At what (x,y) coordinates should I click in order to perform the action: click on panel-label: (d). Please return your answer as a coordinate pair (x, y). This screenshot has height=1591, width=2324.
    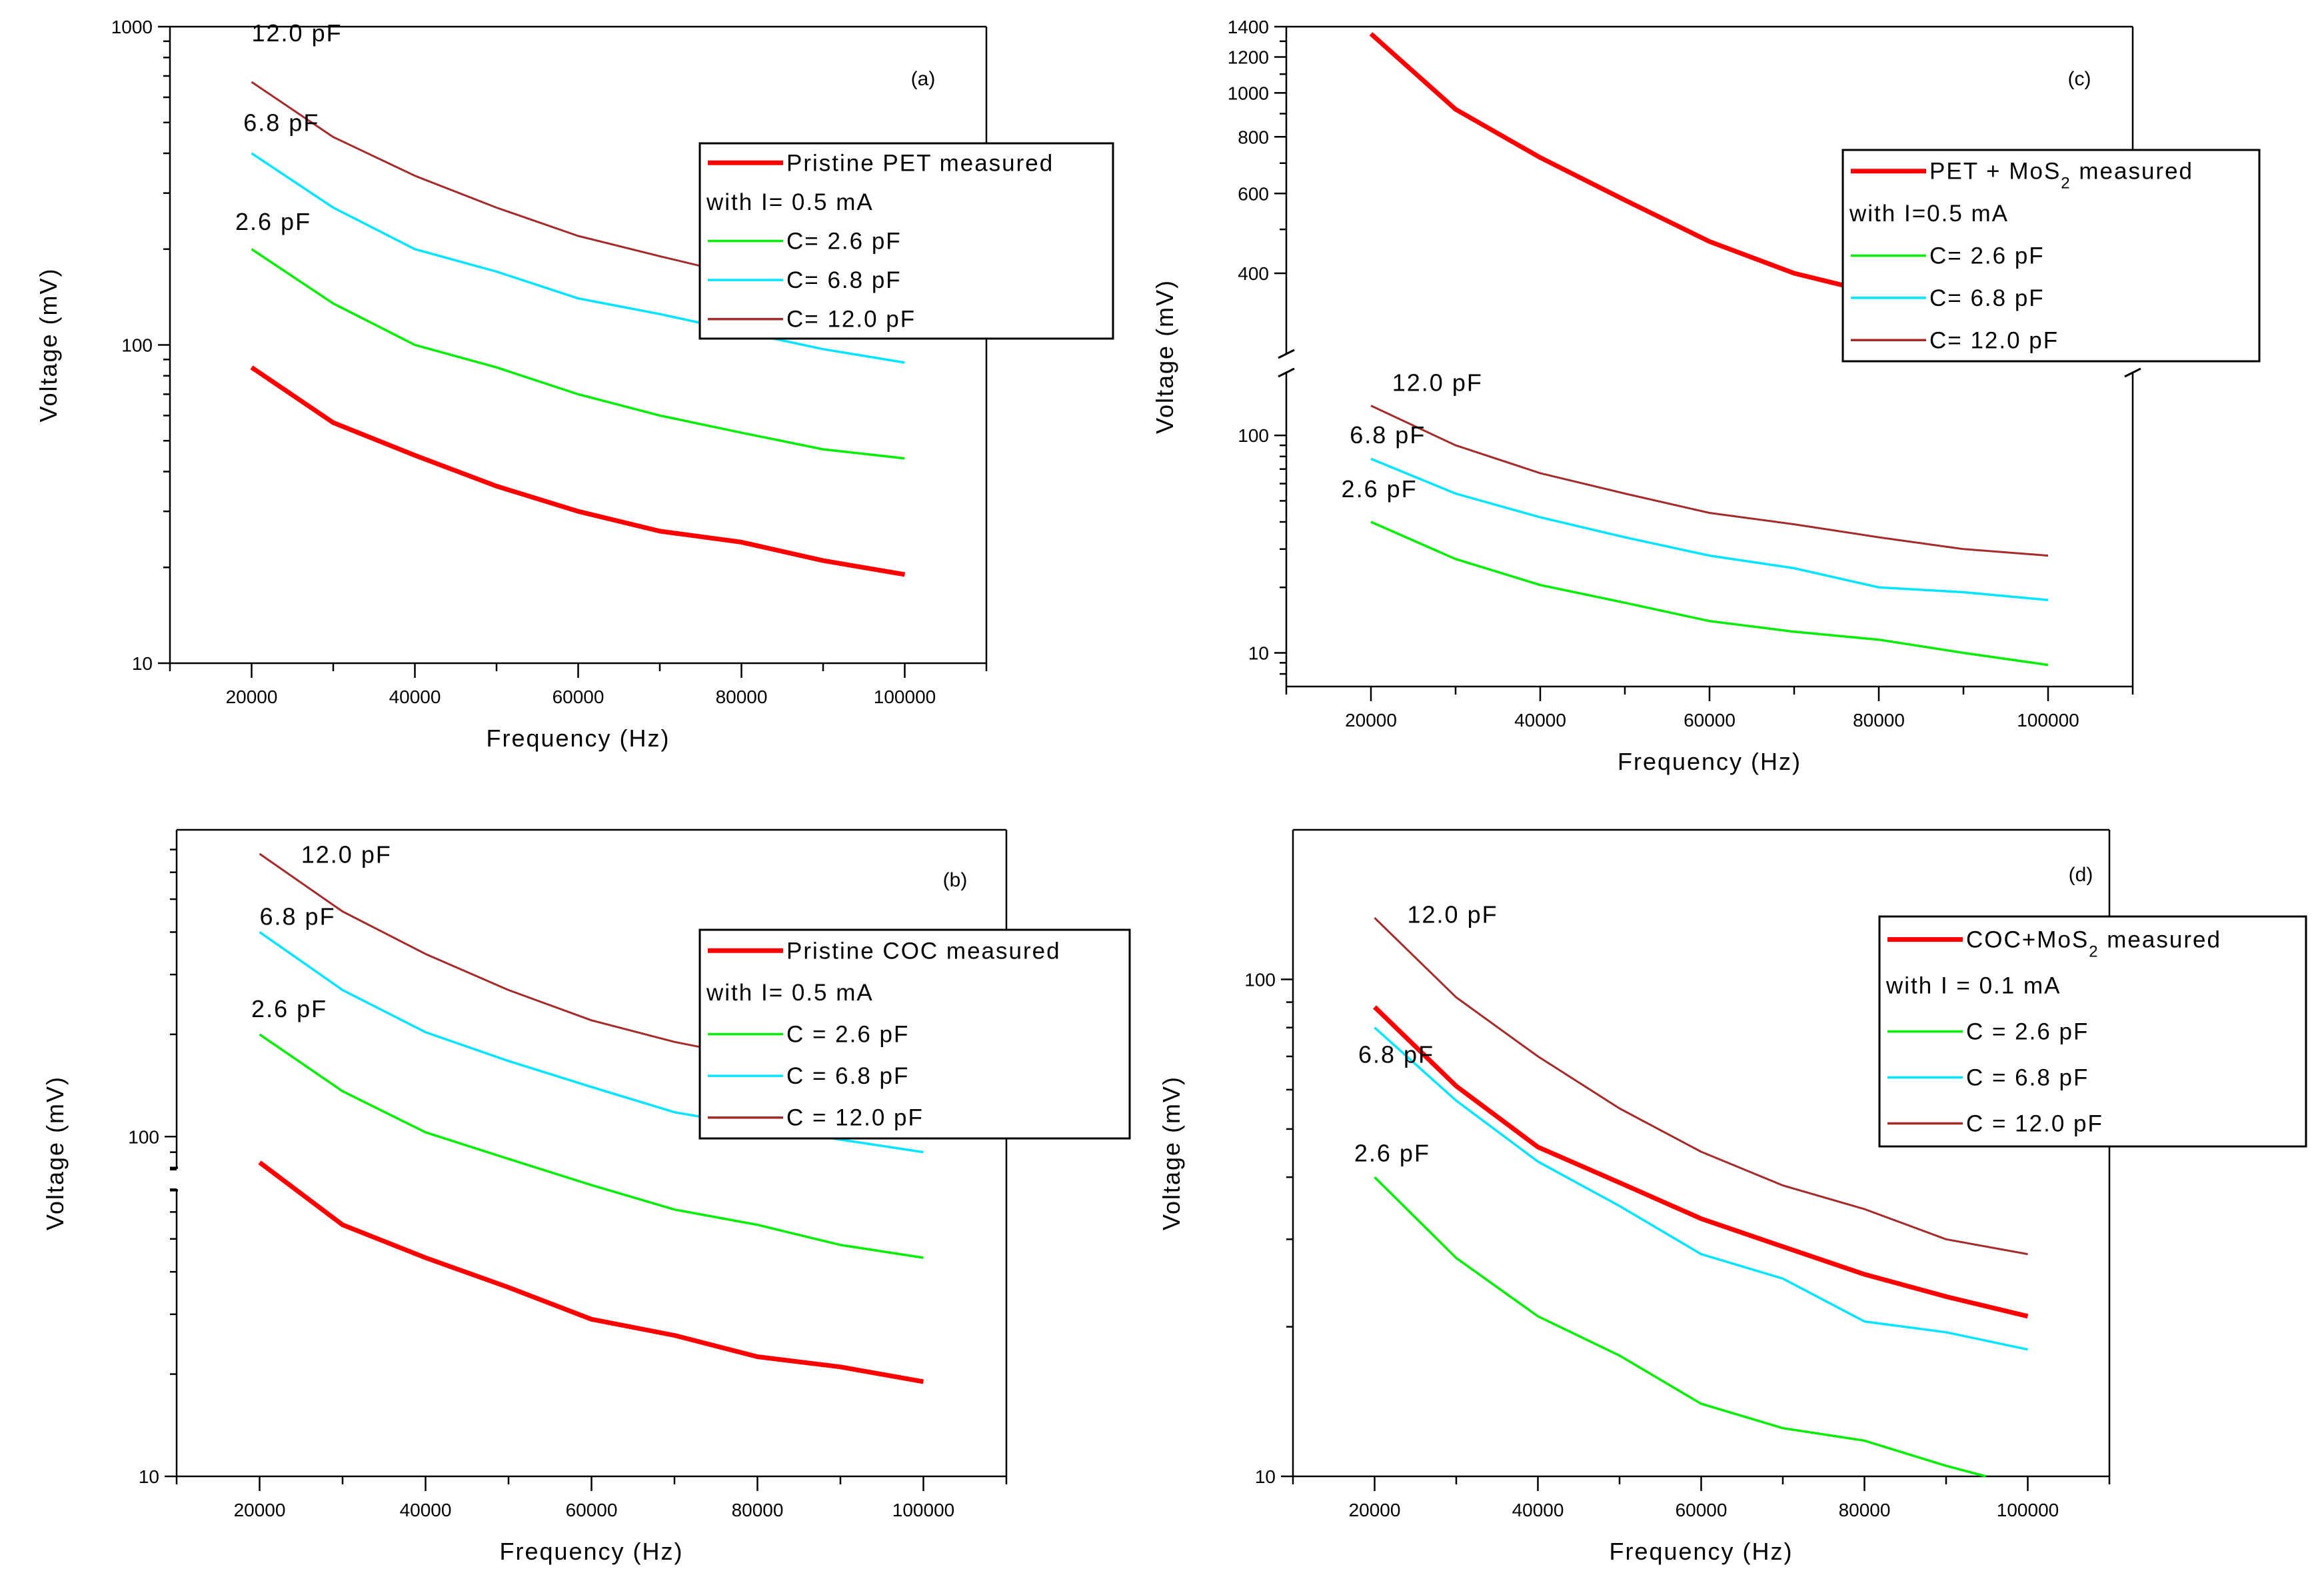
    Looking at the image, I should click on (2081, 875).